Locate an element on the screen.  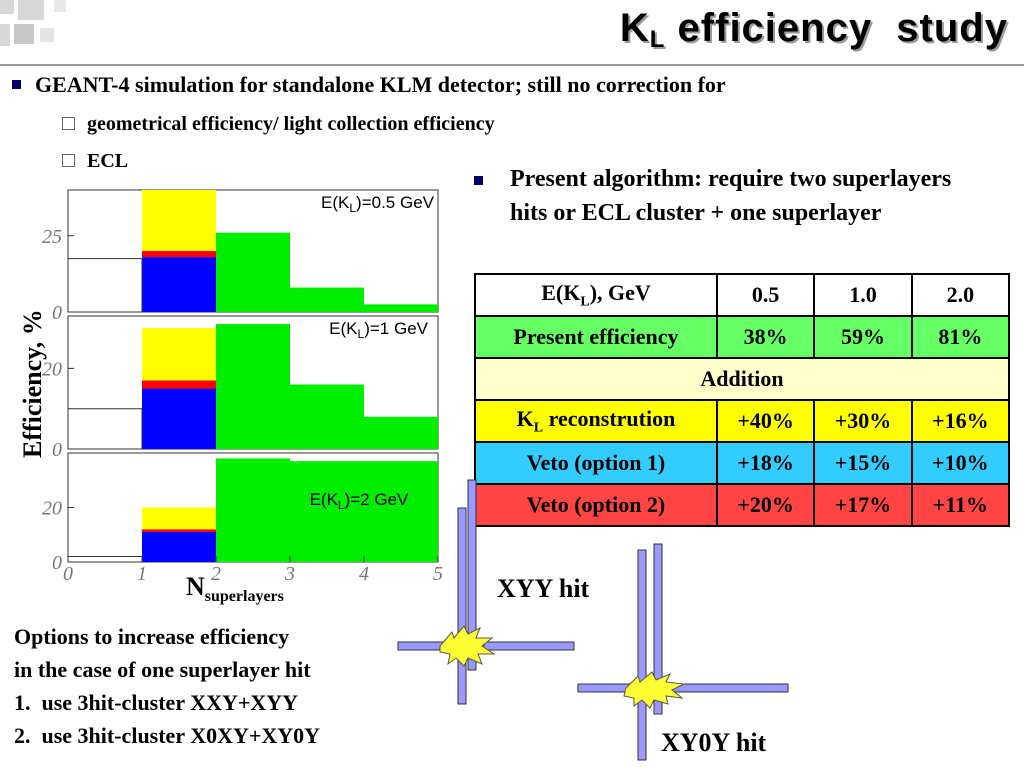
table-cell: 2.0 is located at coordinates (960, 295).